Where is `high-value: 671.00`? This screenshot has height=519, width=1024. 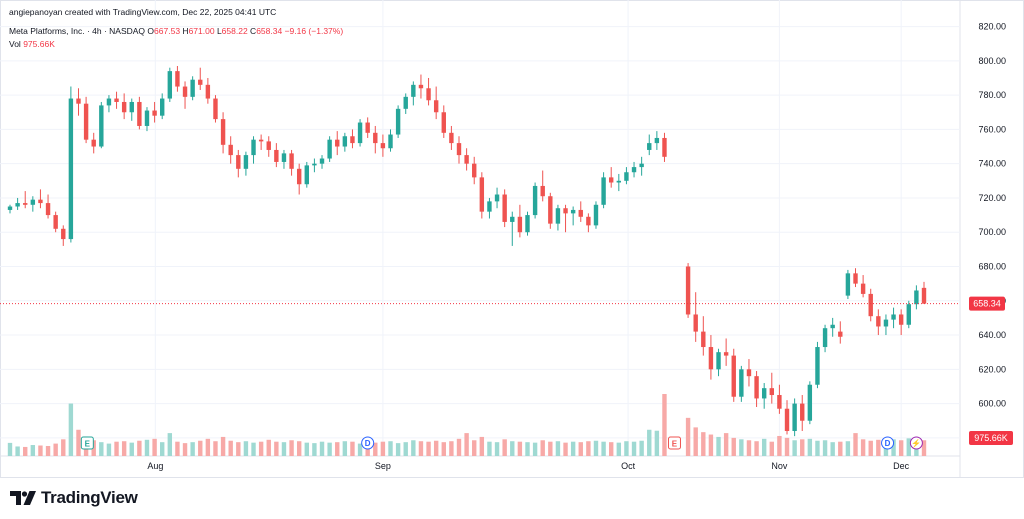 high-value: 671.00 is located at coordinates (201, 31).